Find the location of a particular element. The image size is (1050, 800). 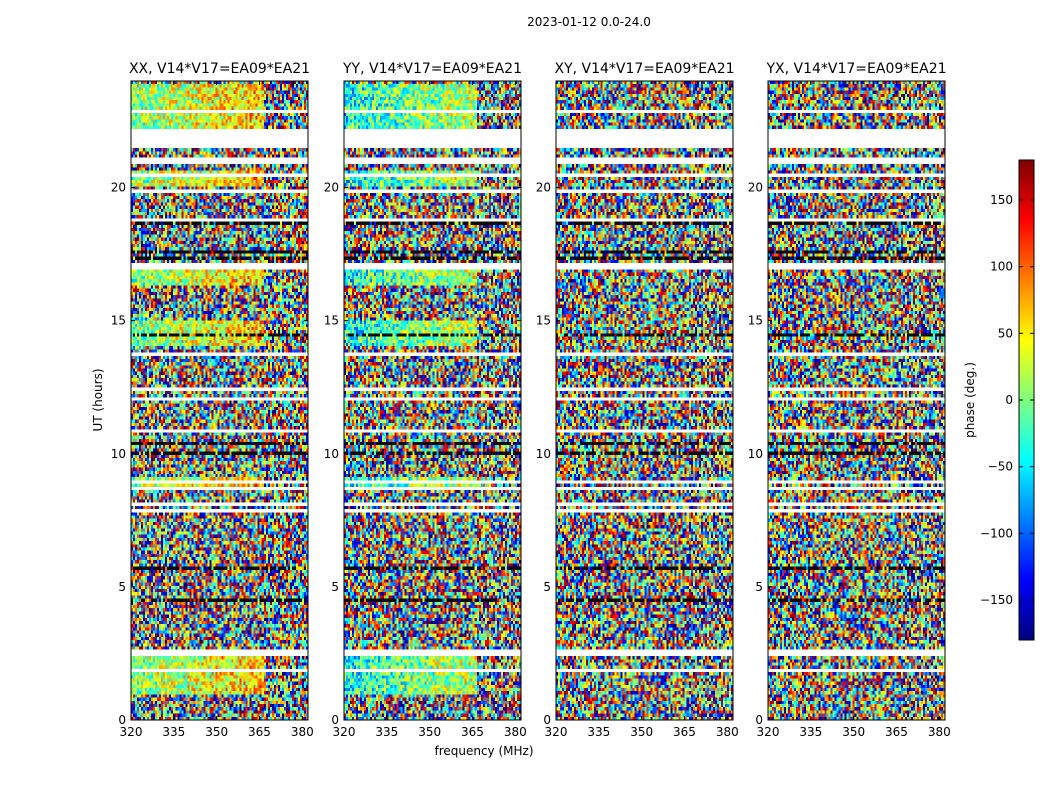

colorbar-label: phase (deg.) is located at coordinates (970, 400).